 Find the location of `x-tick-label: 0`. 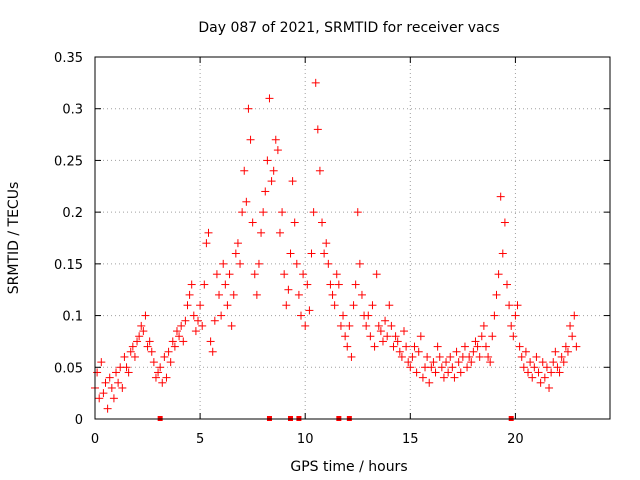

x-tick-label: 0 is located at coordinates (95, 439).